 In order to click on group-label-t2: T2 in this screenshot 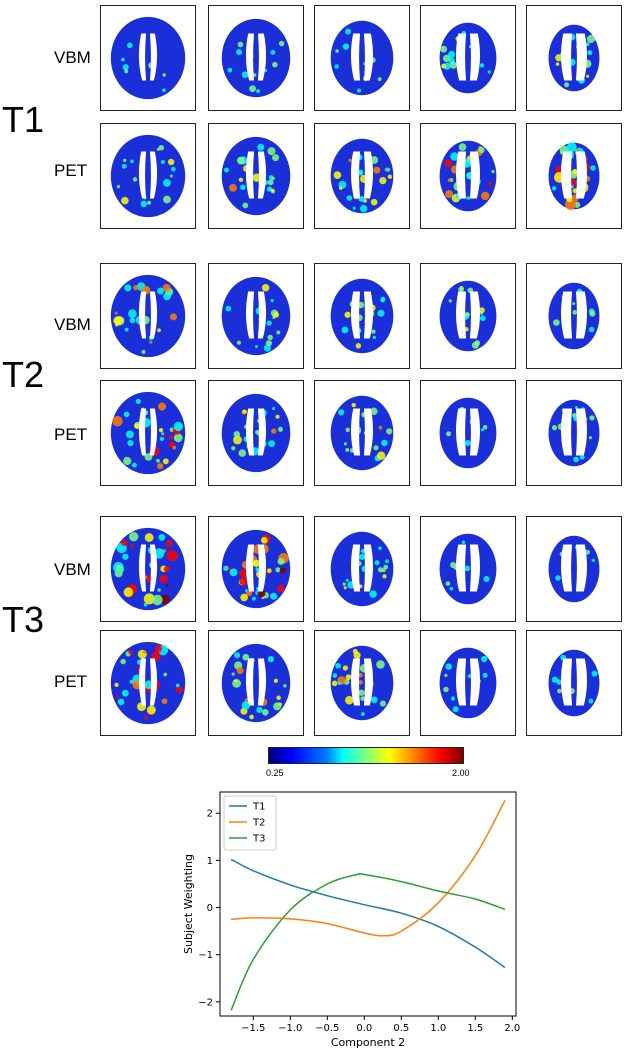, I will do `click(23, 374)`.